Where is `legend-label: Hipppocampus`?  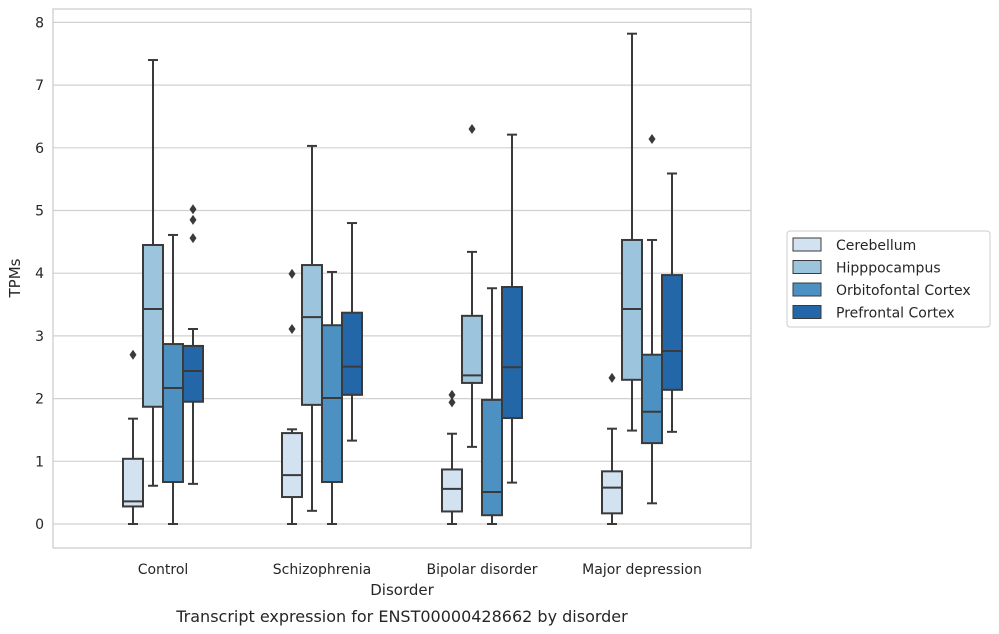
legend-label: Hipppocampus is located at coordinates (888, 269).